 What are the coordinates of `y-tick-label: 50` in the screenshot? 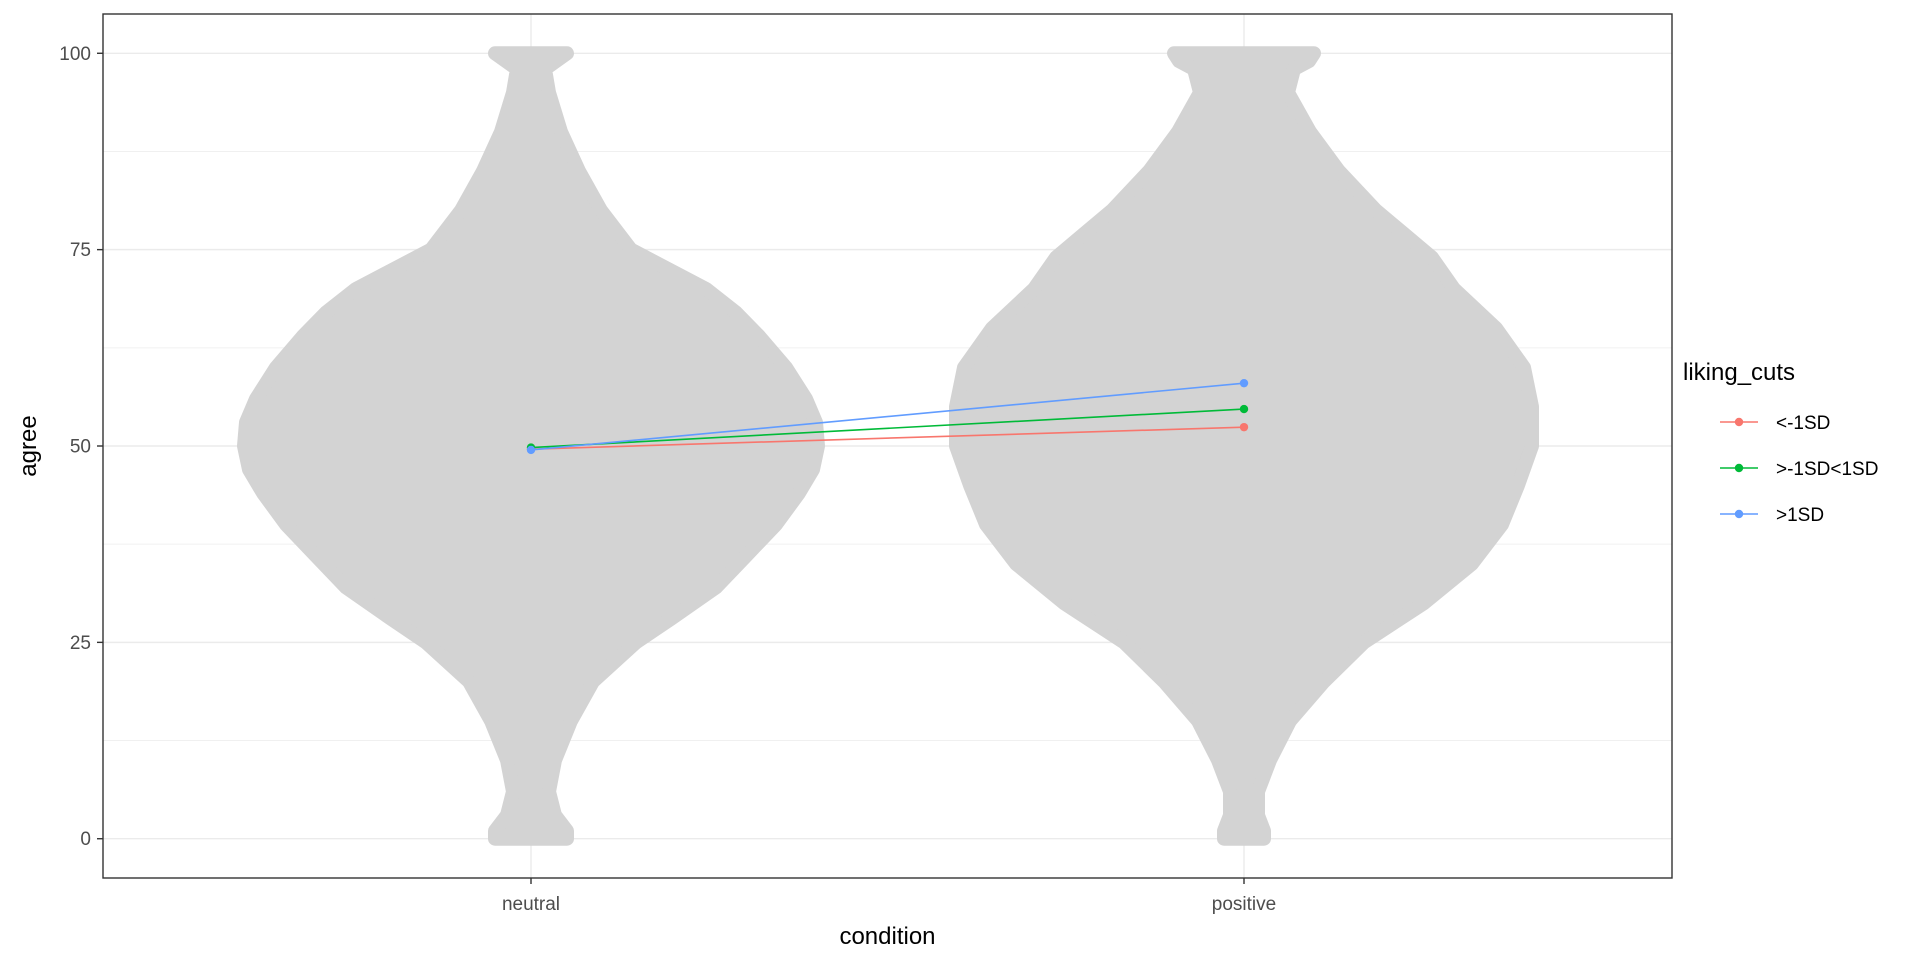 It's located at (80, 447).